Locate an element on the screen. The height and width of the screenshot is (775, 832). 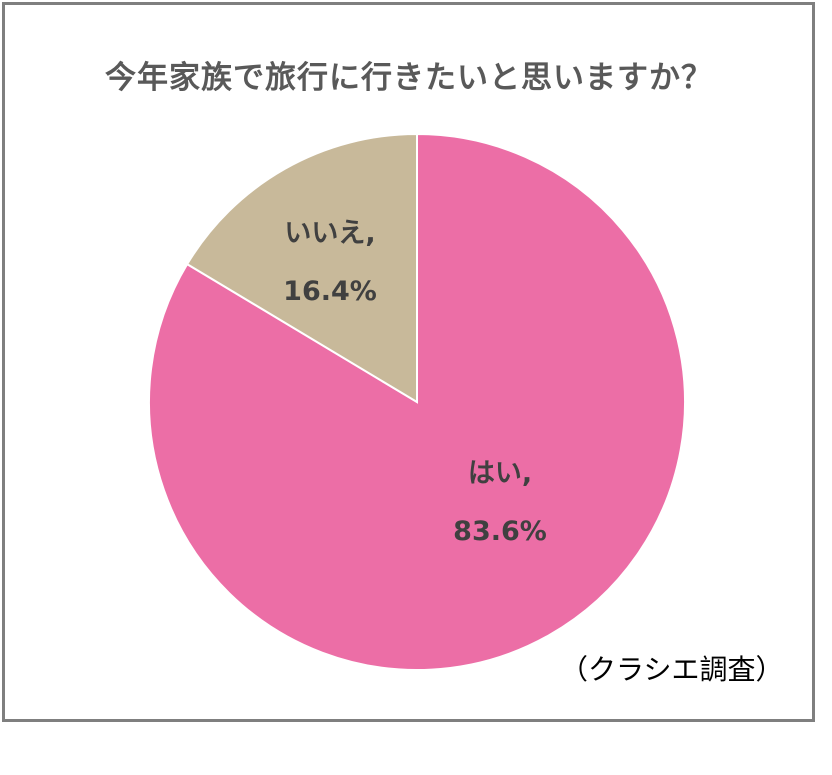
slice-label-1: はい, is located at coordinates (500, 473).